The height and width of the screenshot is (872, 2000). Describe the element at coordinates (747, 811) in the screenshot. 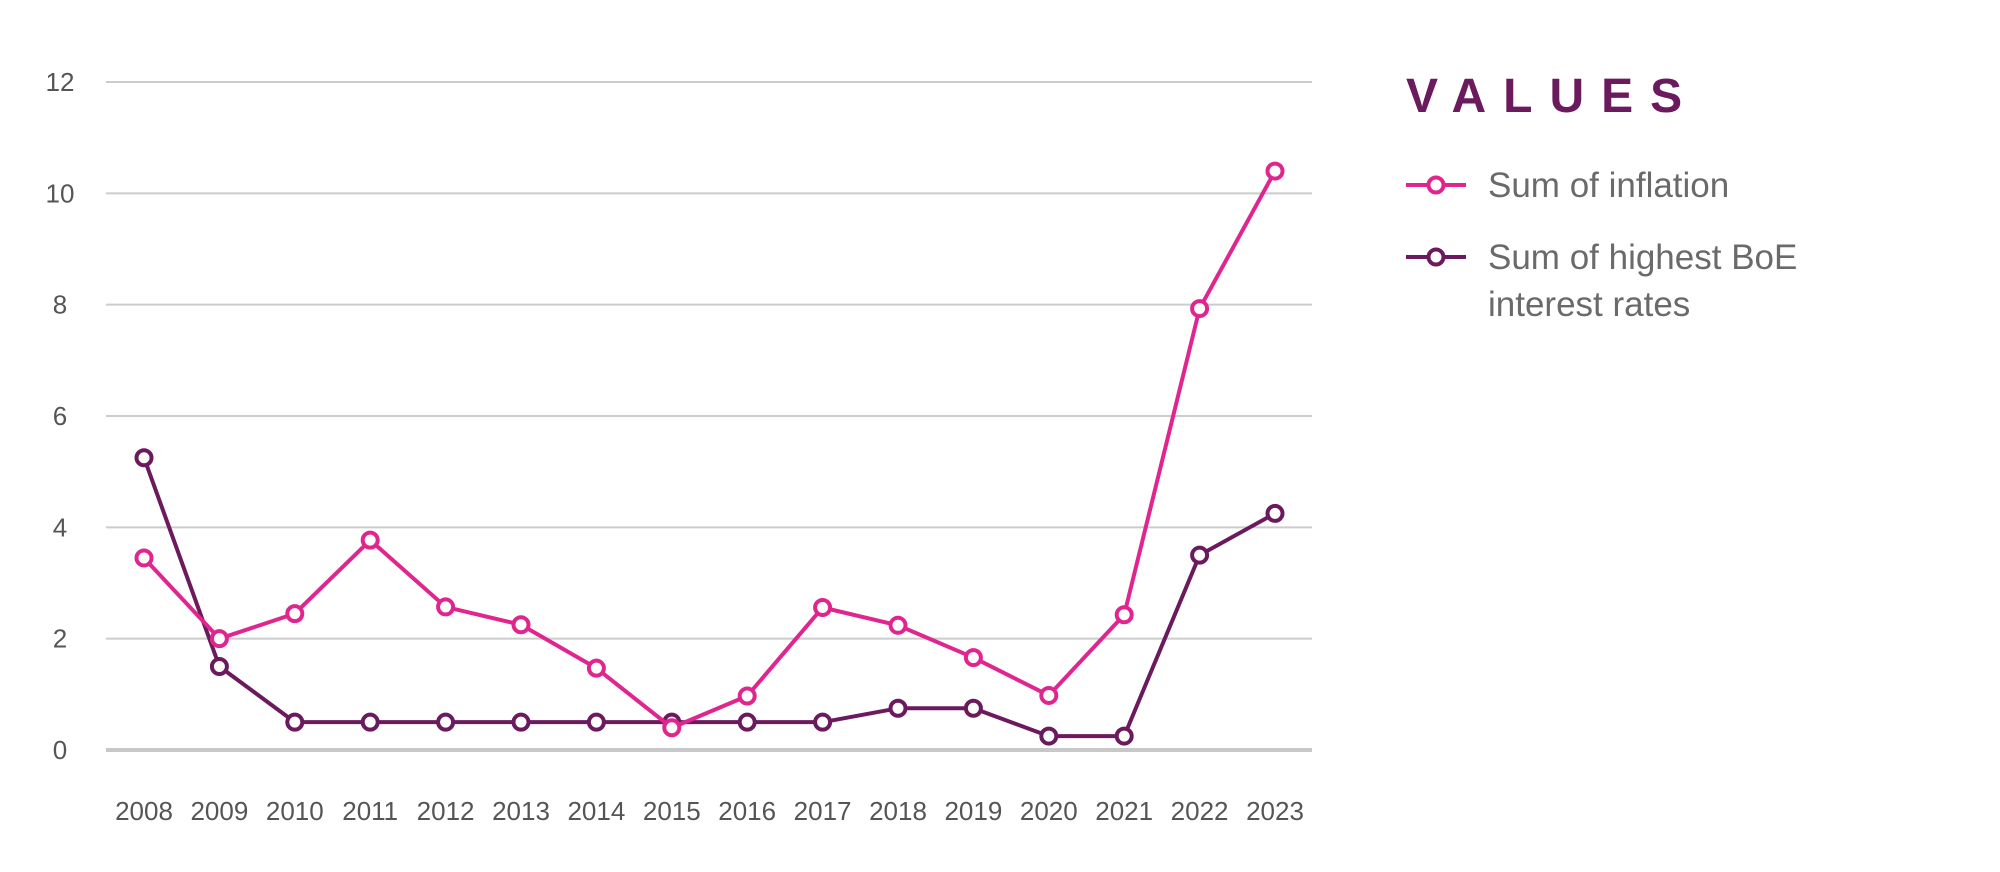

I see `x-tick-label: 2016` at that location.